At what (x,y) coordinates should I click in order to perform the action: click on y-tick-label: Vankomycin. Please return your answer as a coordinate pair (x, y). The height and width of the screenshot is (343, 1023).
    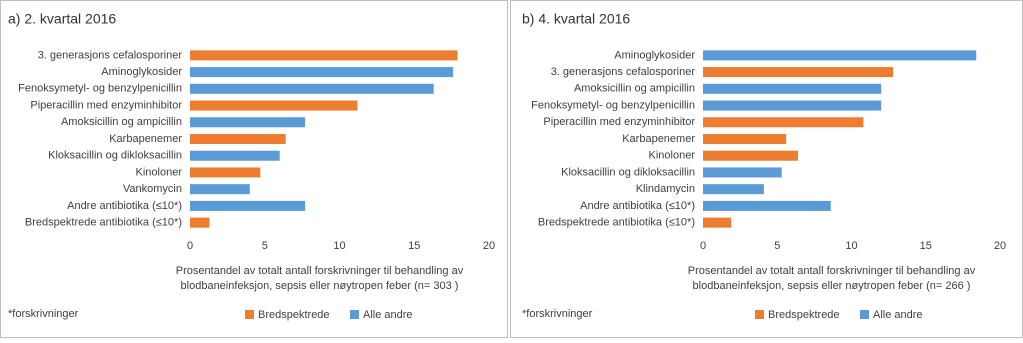
    Looking at the image, I should click on (152, 189).